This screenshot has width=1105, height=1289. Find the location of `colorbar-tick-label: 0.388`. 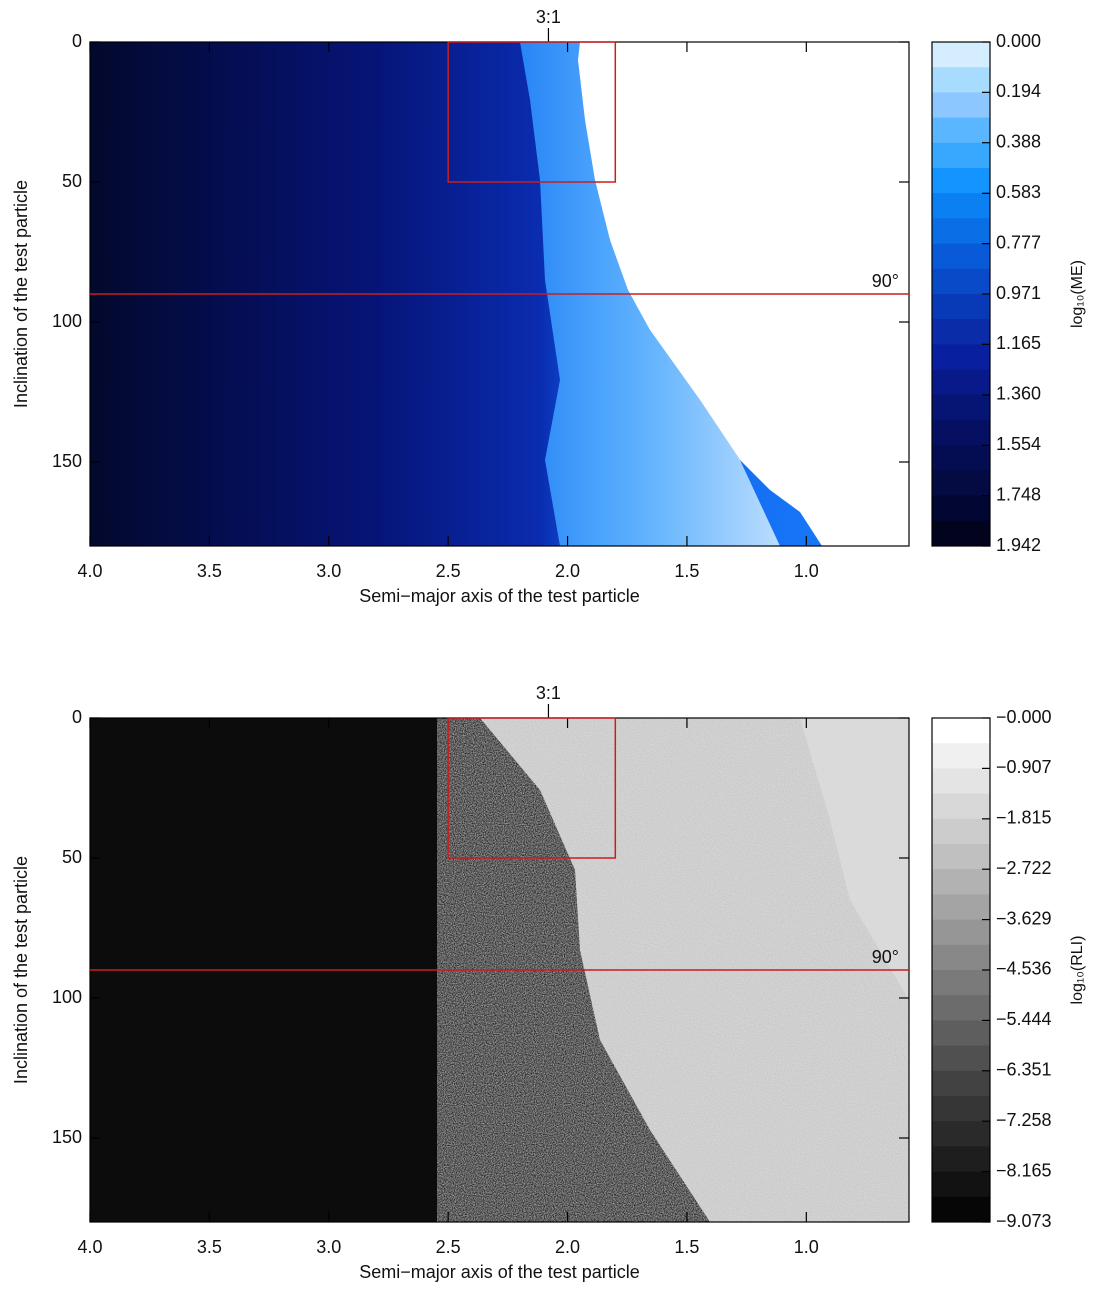

colorbar-tick-label: 0.388 is located at coordinates (1018, 141).